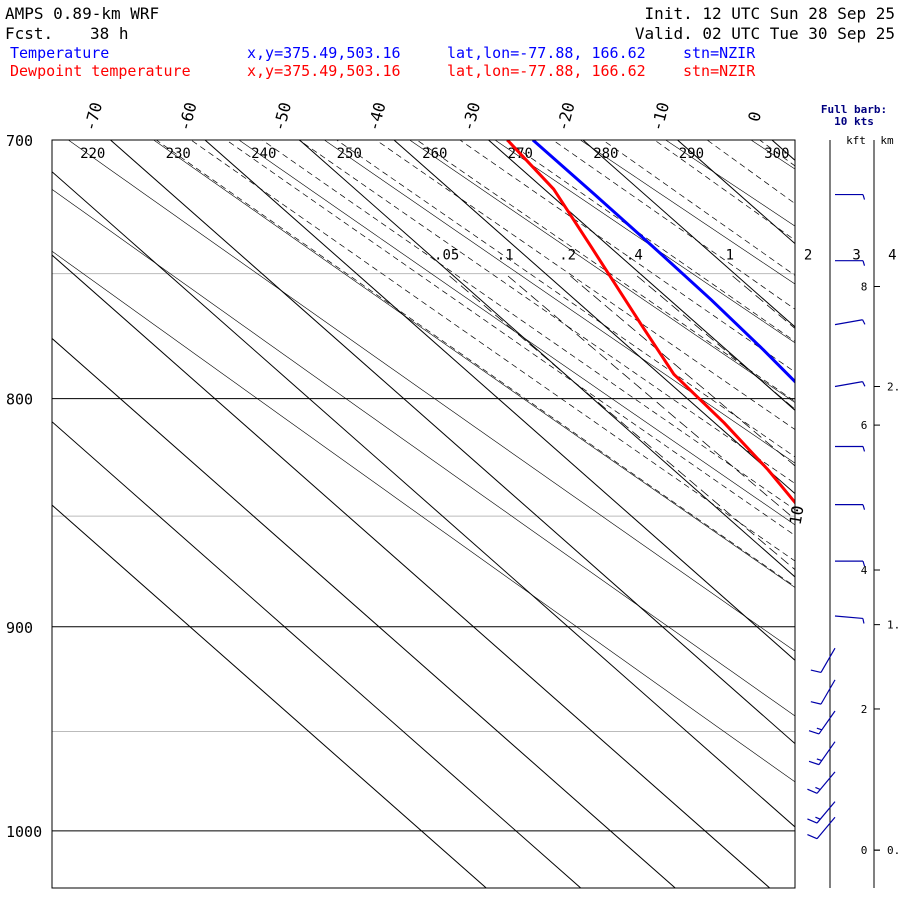 The height and width of the screenshot is (900, 900). I want to click on height-km-label: 0., so click(893, 850).